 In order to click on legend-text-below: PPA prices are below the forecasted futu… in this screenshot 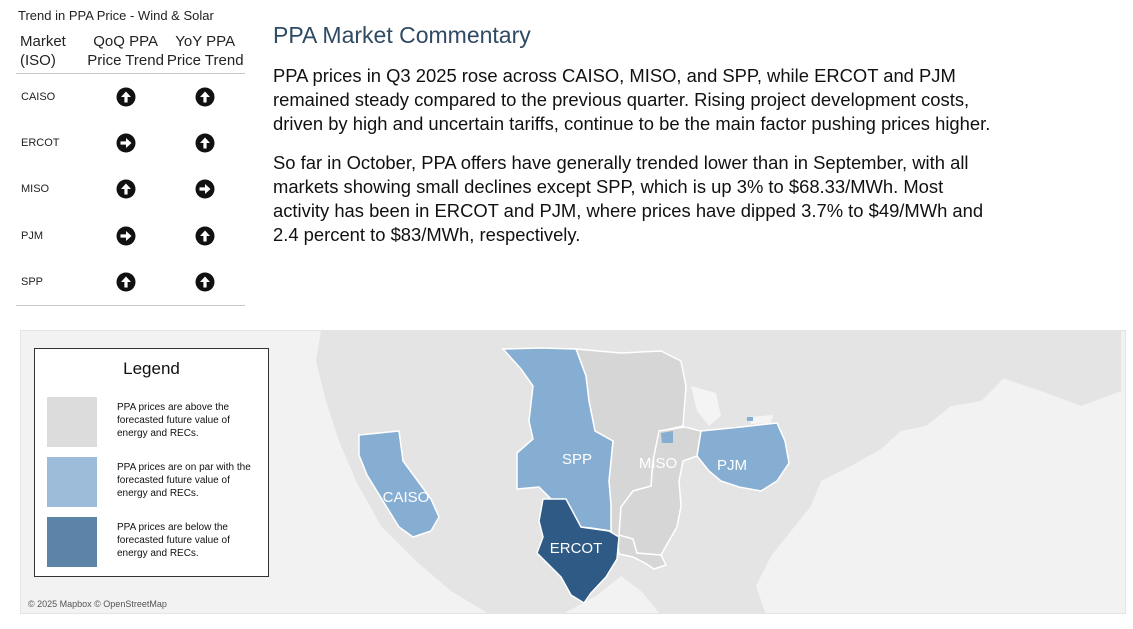, I will do `click(173, 540)`.